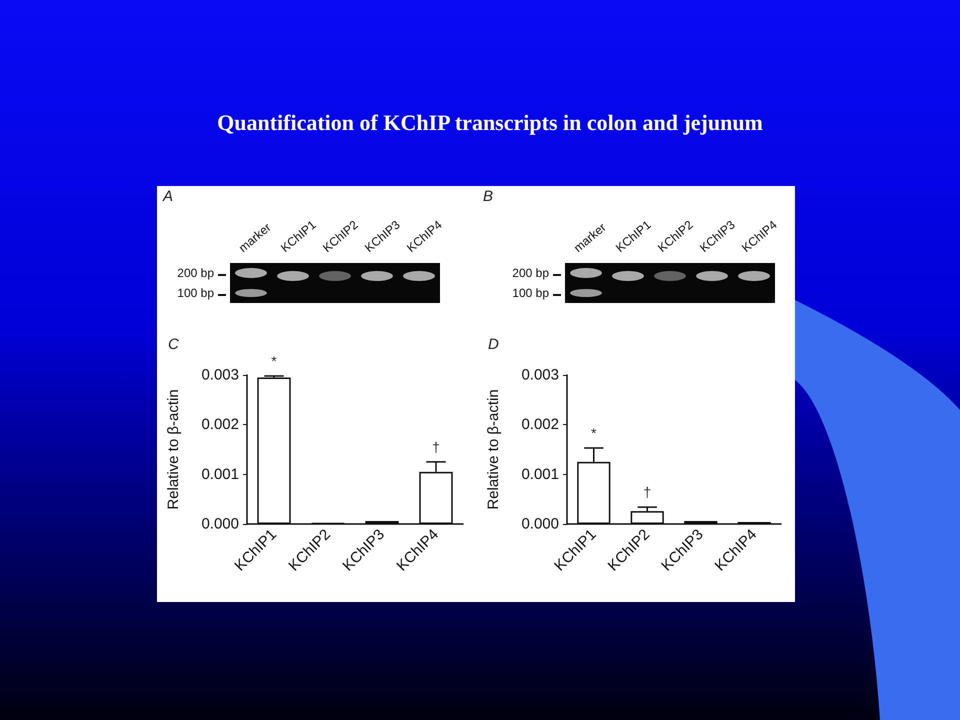  Describe the element at coordinates (493, 344) in the screenshot. I see `chart-title: D` at that location.